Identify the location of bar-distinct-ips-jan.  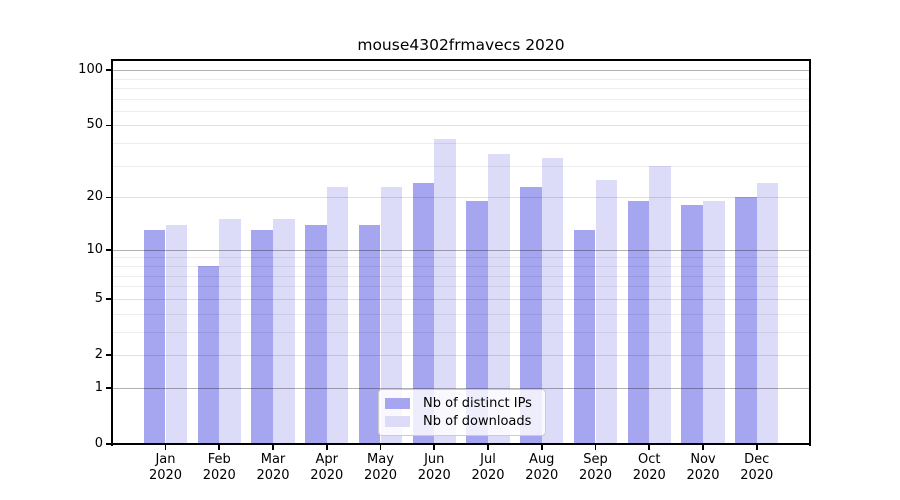
(154, 337).